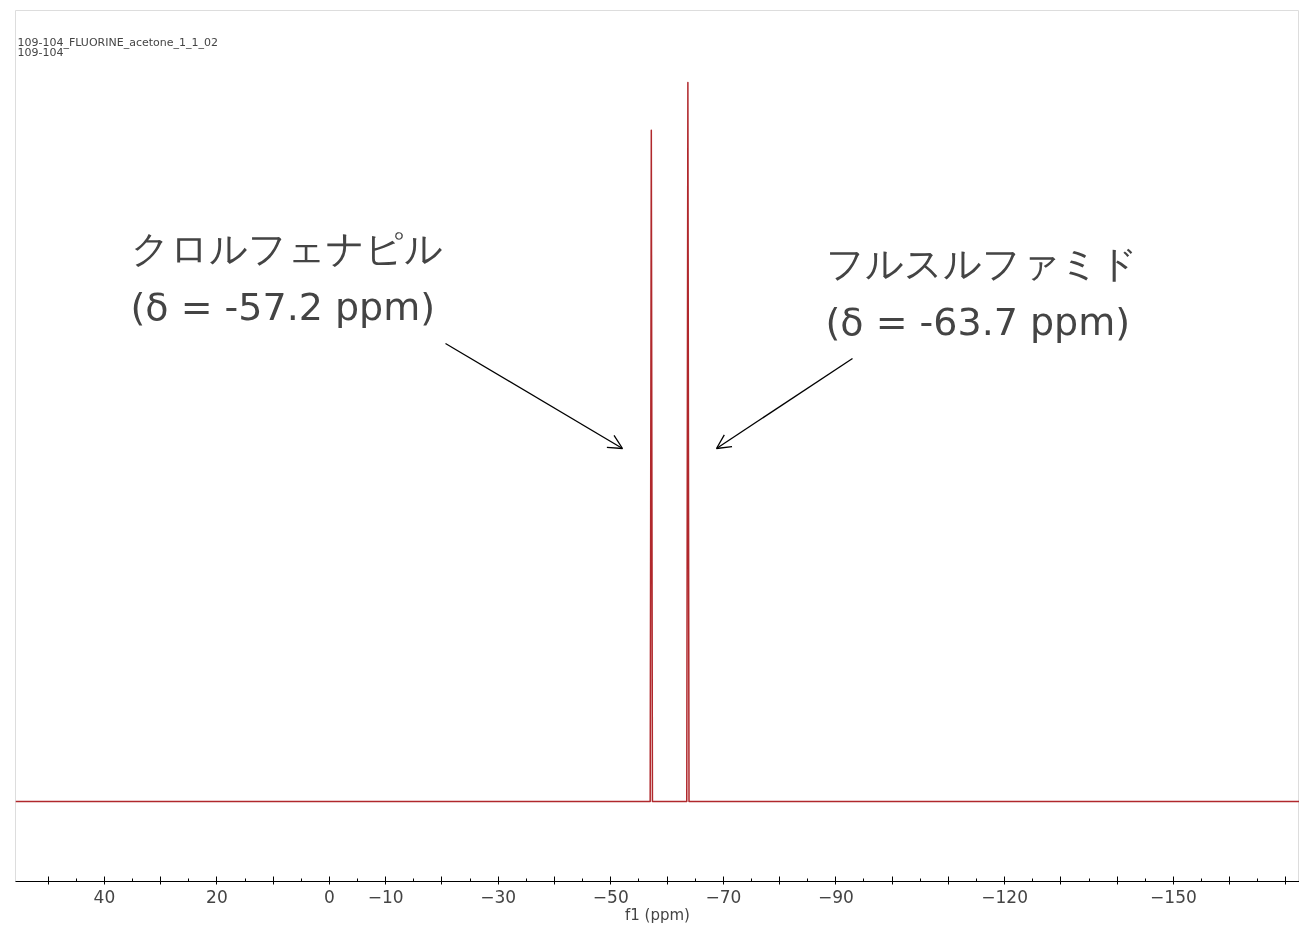  Describe the element at coordinates (1173, 896) in the screenshot. I see `x-tick-label: −150` at that location.